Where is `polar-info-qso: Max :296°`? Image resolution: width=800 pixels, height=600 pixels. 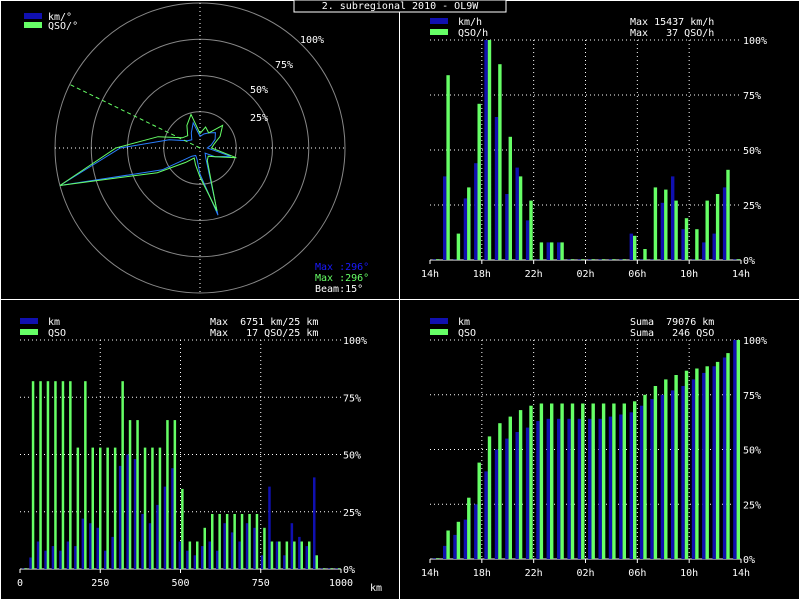 polar-info-qso: Max :296° is located at coordinates (342, 278).